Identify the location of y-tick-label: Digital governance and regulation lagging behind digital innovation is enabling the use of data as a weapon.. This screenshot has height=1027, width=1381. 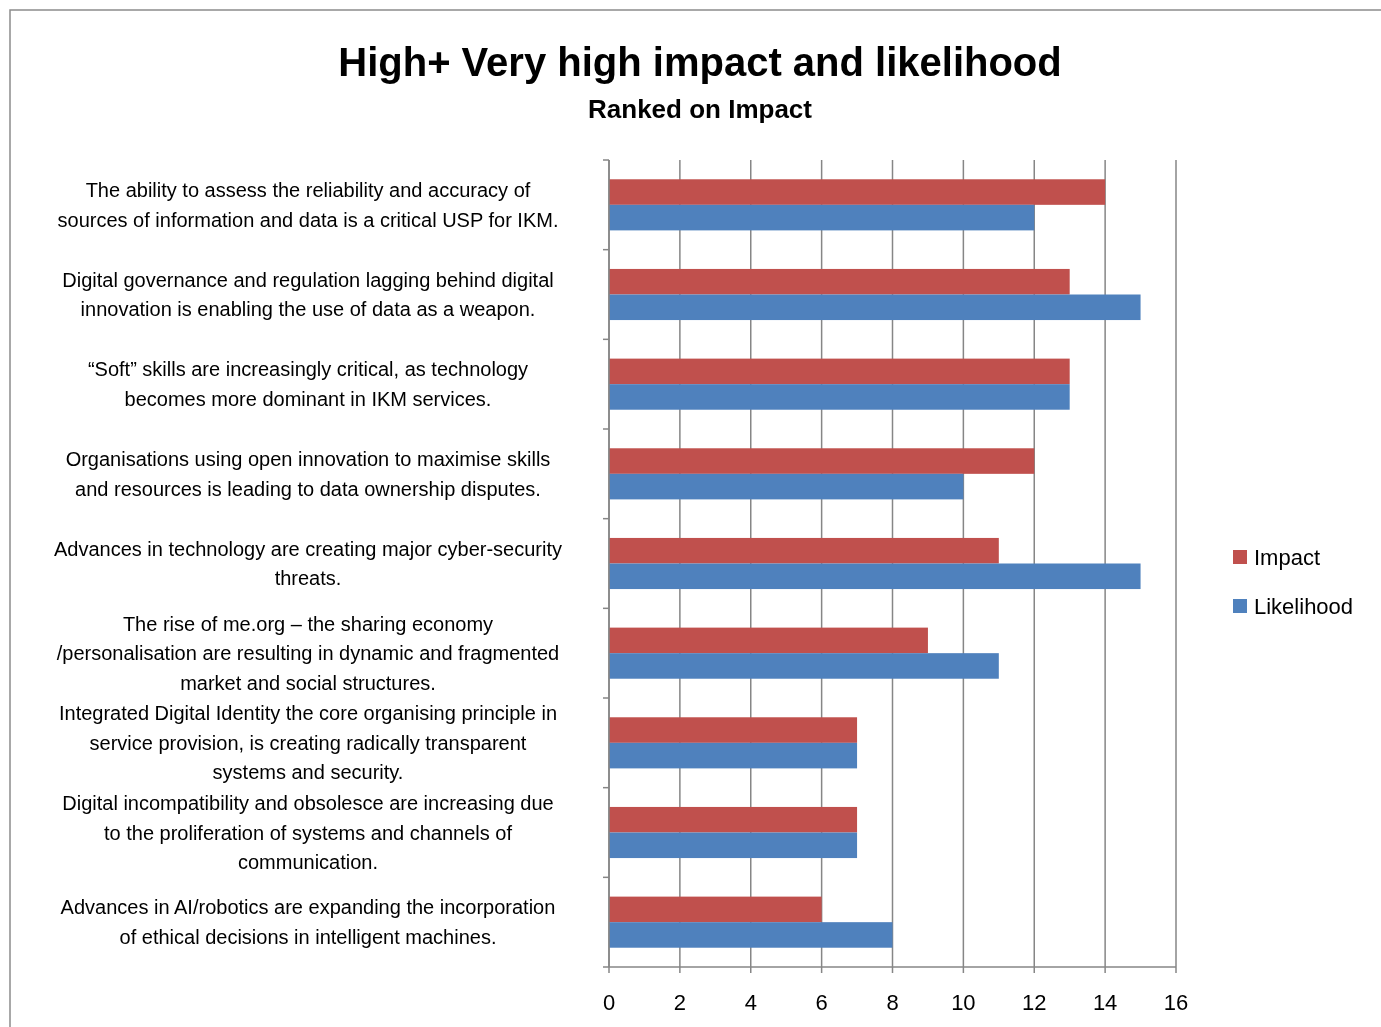
(308, 294).